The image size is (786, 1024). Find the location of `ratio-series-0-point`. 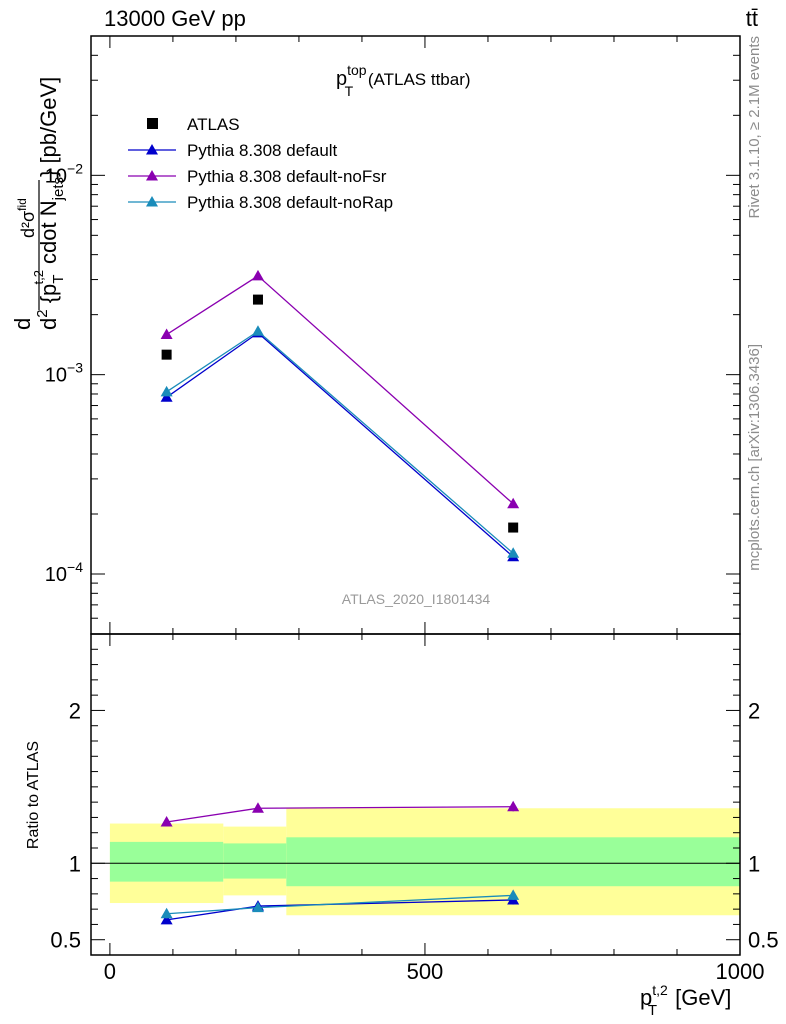

ratio-series-0-point is located at coordinates (166, 919).